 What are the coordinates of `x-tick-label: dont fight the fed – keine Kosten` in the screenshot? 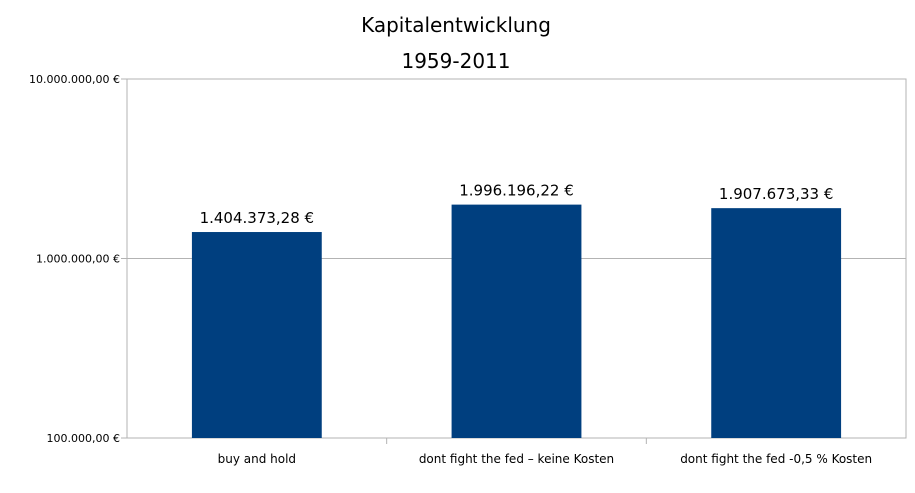 It's located at (516, 459).